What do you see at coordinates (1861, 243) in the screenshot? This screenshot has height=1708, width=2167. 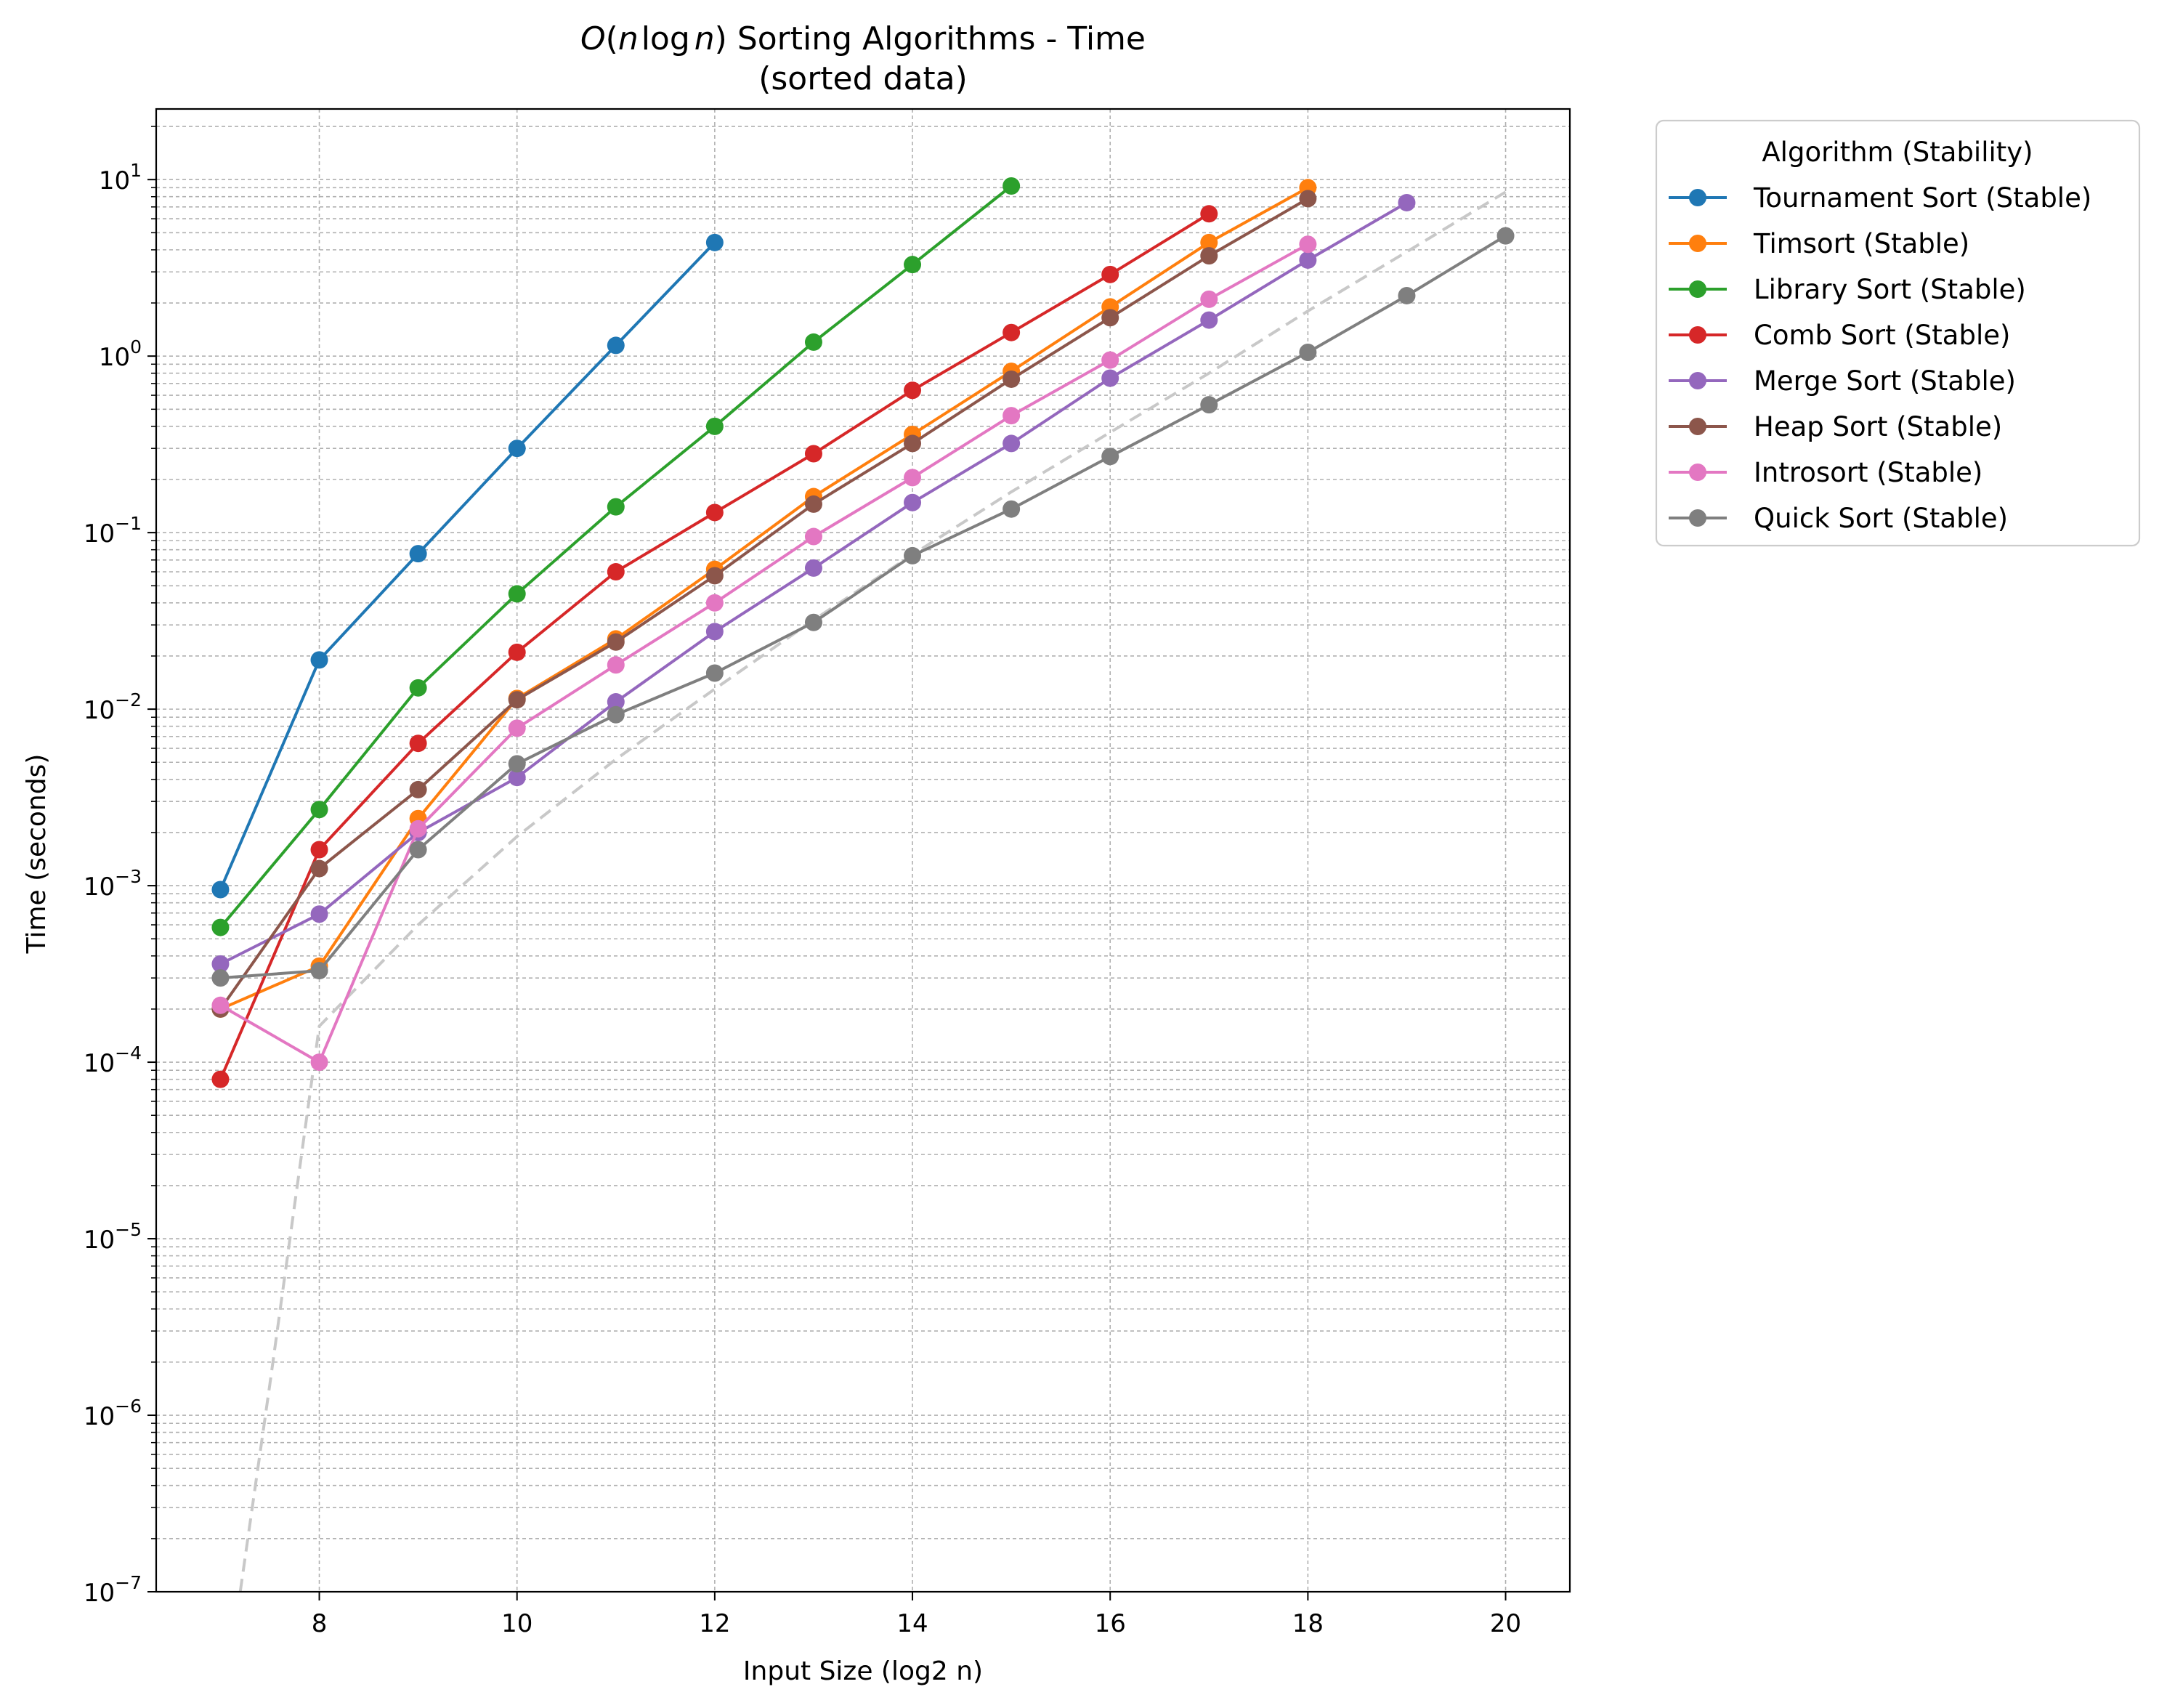 I see `legend-label: Timsort (Stable)` at bounding box center [1861, 243].